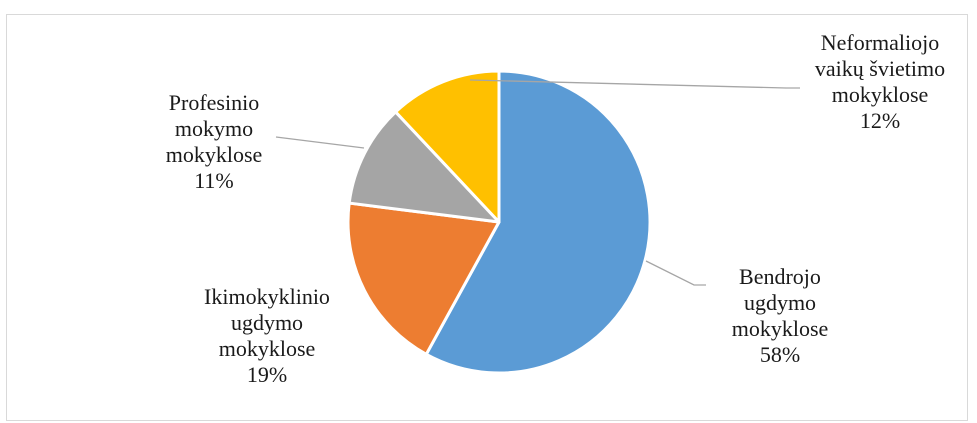 This screenshot has width=977, height=423. What do you see at coordinates (880, 42) in the screenshot?
I see `label-neformaliojo-line-1: Neformaliojo` at bounding box center [880, 42].